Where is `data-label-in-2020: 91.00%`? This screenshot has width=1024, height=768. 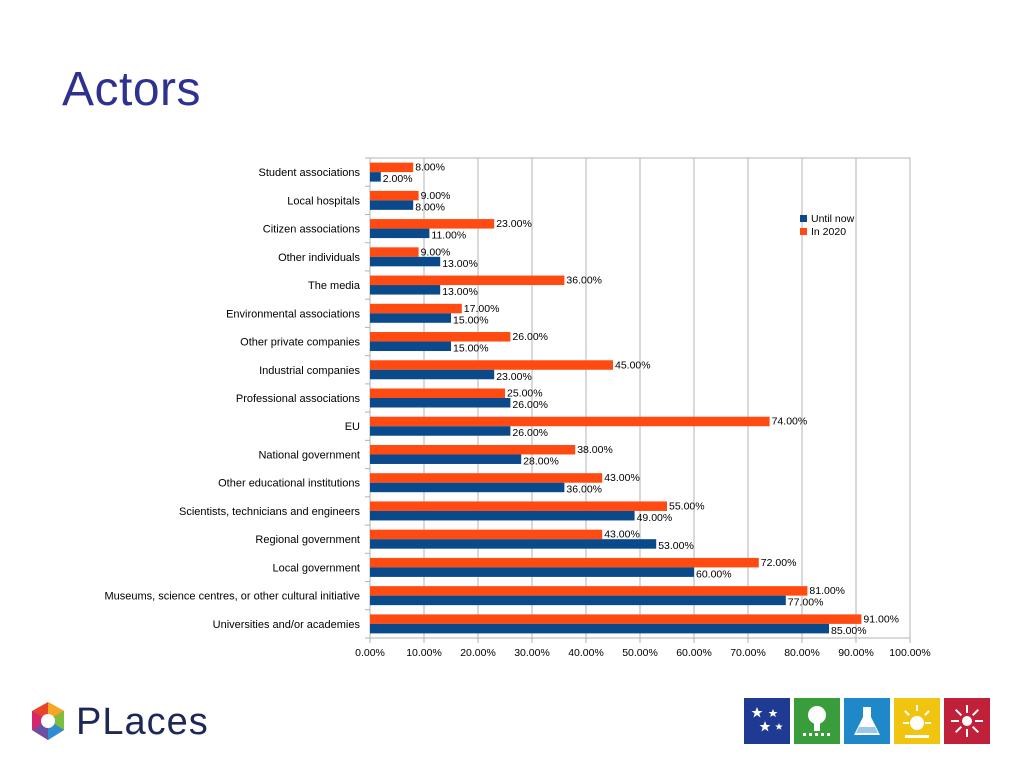
data-label-in-2020: 91.00% is located at coordinates (881, 619).